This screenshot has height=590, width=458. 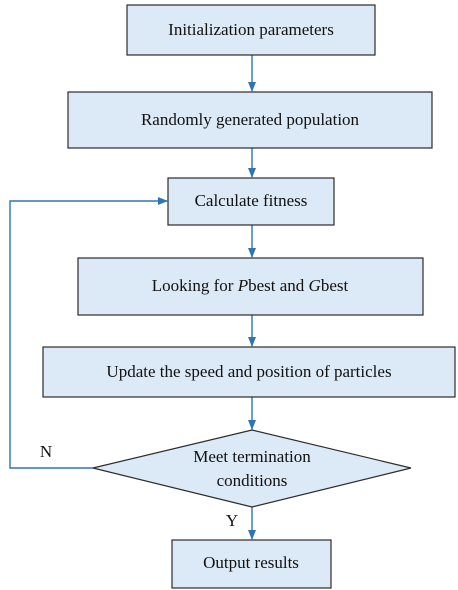 I want to click on label-part: best and, so click(x=278, y=285).